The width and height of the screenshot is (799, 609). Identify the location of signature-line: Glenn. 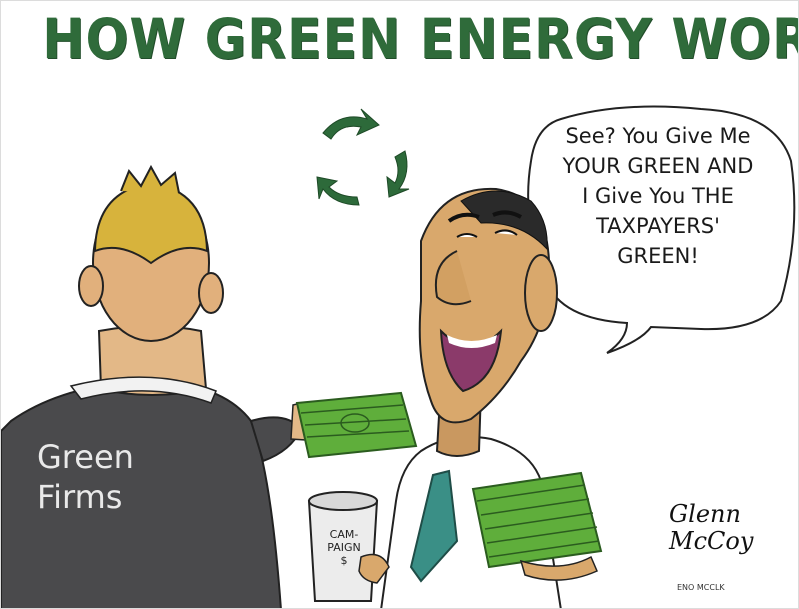
(705, 514).